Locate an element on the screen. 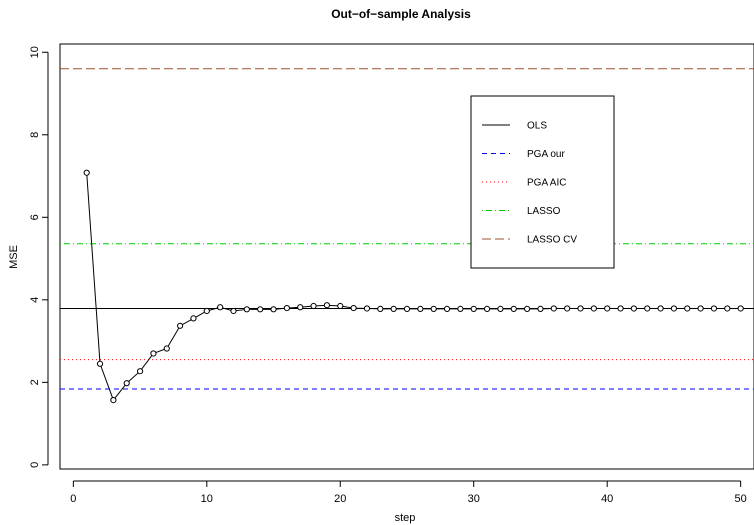  x-tick-label: 20 is located at coordinates (340, 499).